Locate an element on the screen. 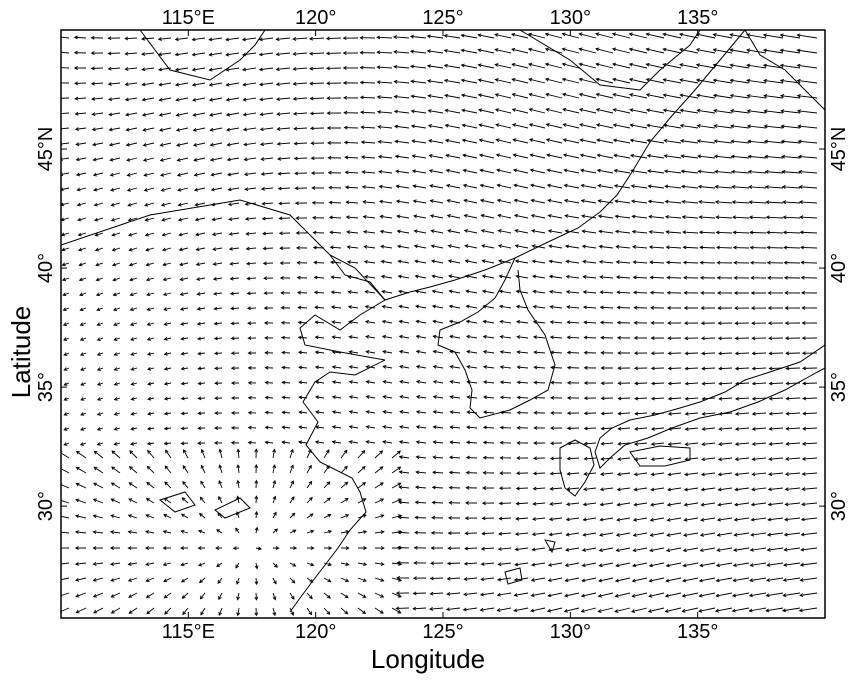  x-tick-label-top: 135° is located at coordinates (697, 18).